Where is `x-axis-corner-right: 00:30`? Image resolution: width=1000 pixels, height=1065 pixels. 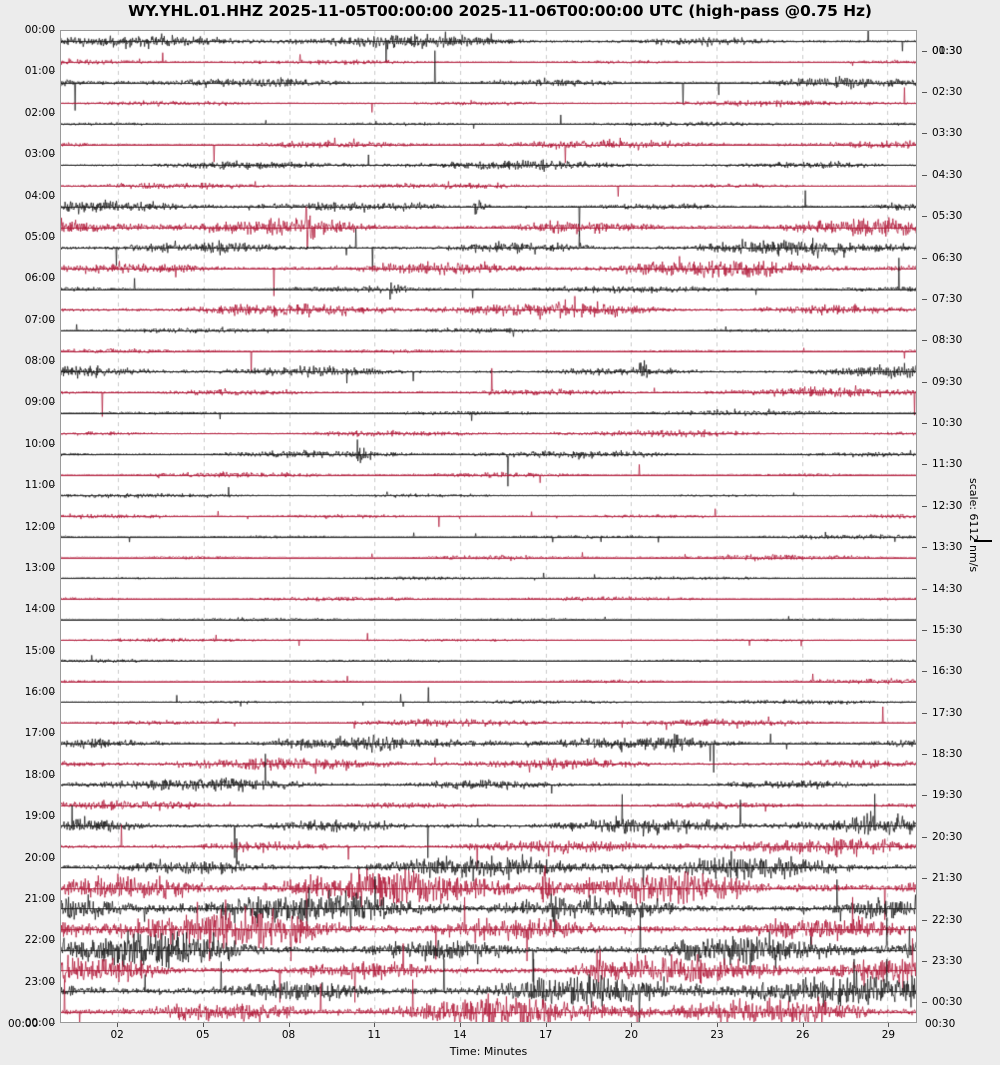 x-axis-corner-right: 00:30 is located at coordinates (940, 1024).